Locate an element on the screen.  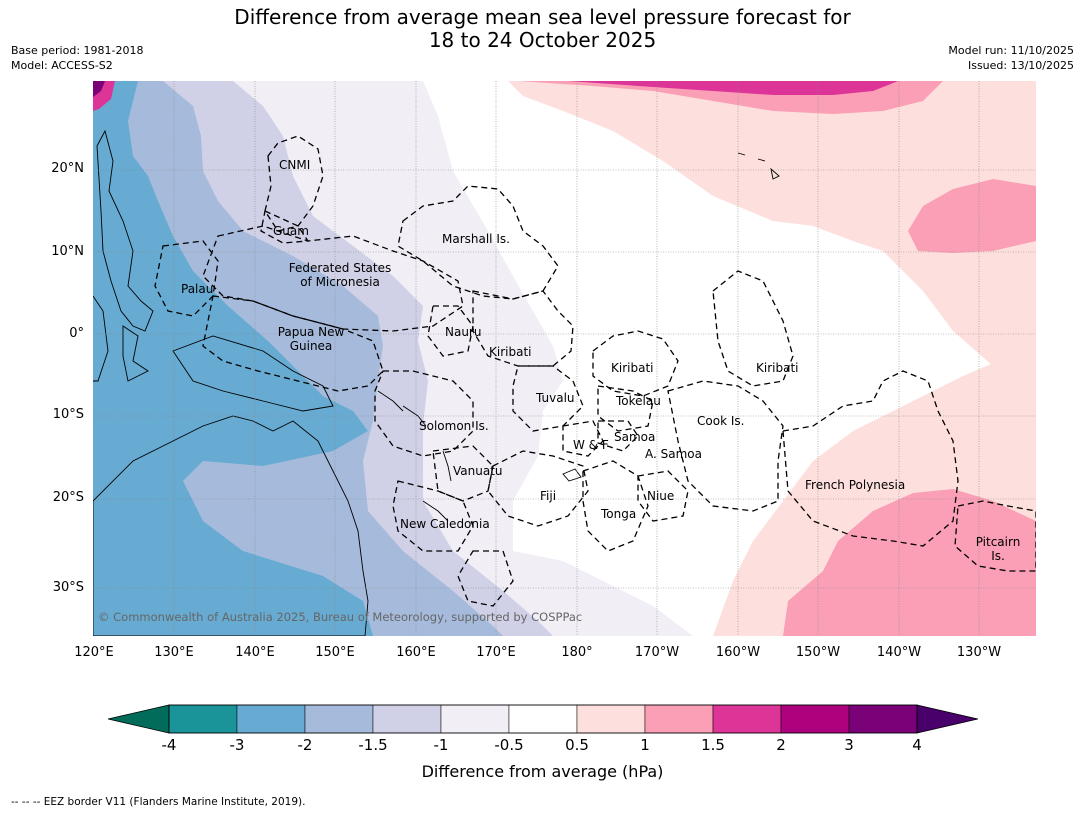
eez-niue is located at coordinates (663, 496).